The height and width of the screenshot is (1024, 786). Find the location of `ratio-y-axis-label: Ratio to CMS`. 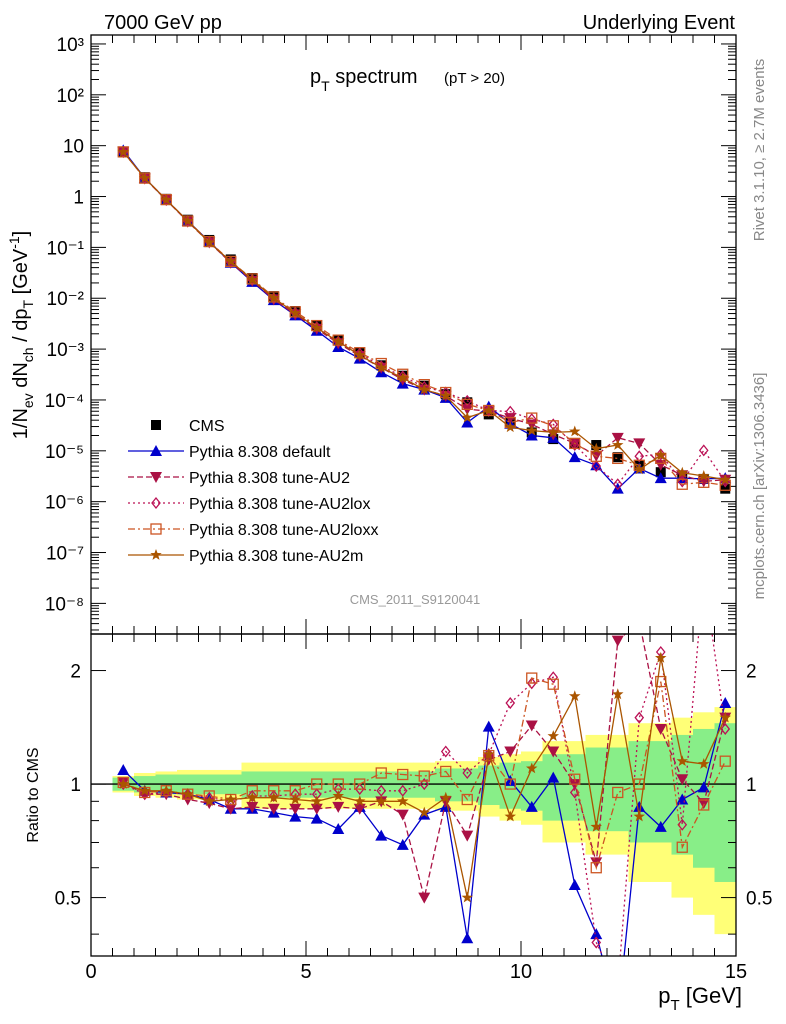

ratio-y-axis-label: Ratio to CMS is located at coordinates (33, 794).